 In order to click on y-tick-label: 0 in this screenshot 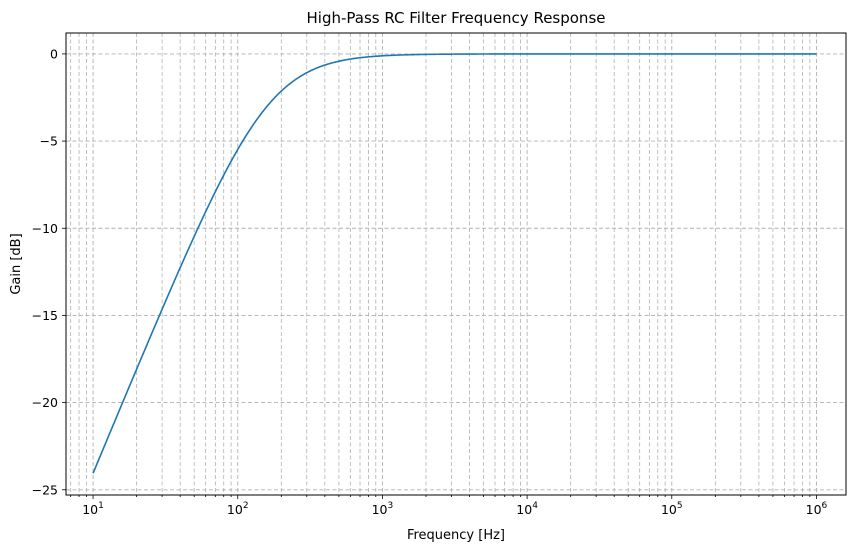, I will do `click(54, 53)`.